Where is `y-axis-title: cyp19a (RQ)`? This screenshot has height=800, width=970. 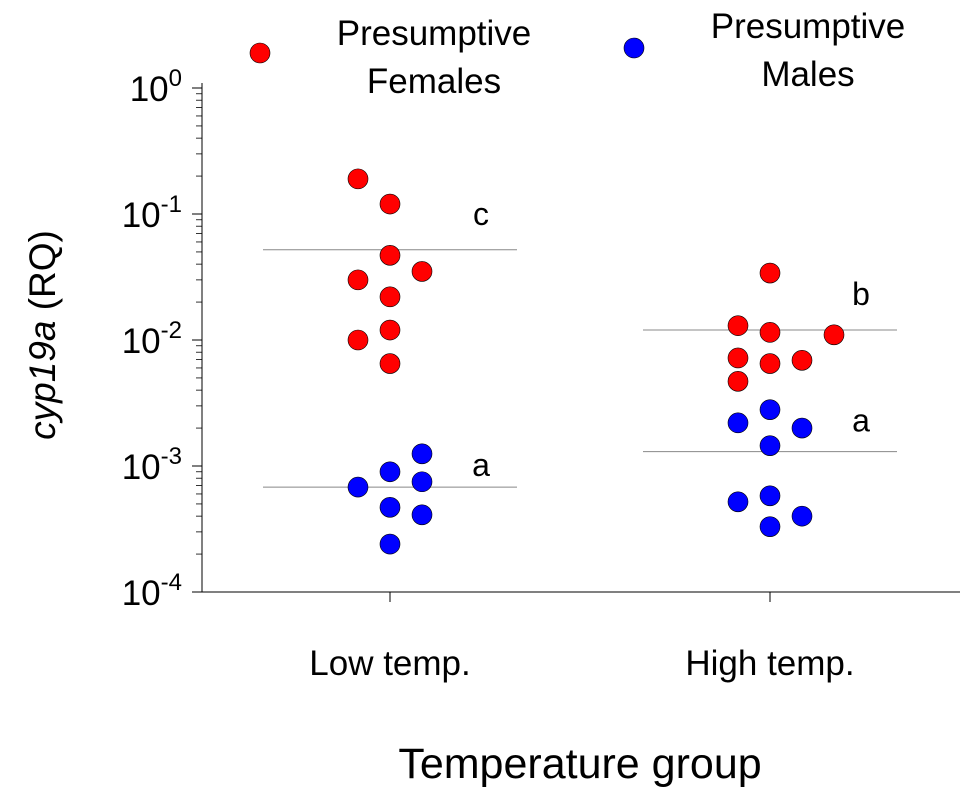
y-axis-title: cyp19a (RQ) is located at coordinates (42, 335).